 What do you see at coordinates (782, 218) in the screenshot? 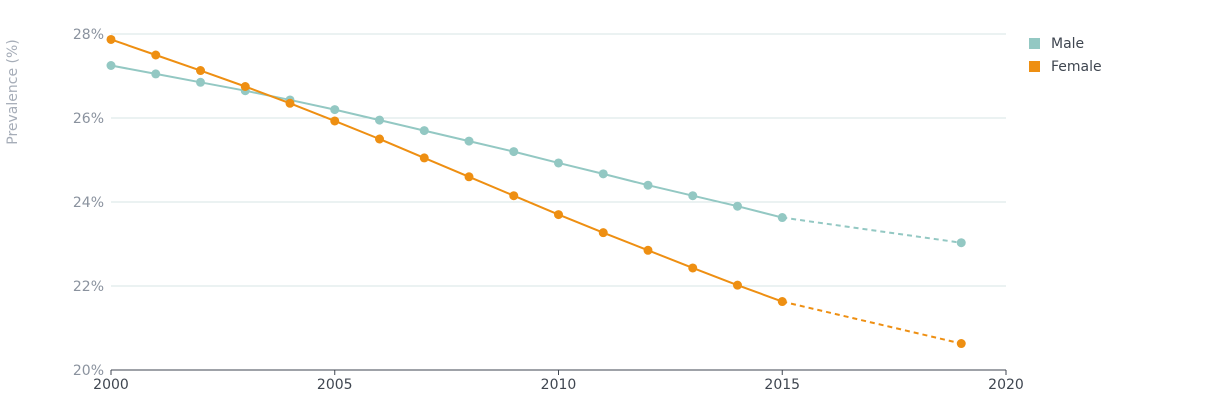
I see `data-point-male-2015` at bounding box center [782, 218].